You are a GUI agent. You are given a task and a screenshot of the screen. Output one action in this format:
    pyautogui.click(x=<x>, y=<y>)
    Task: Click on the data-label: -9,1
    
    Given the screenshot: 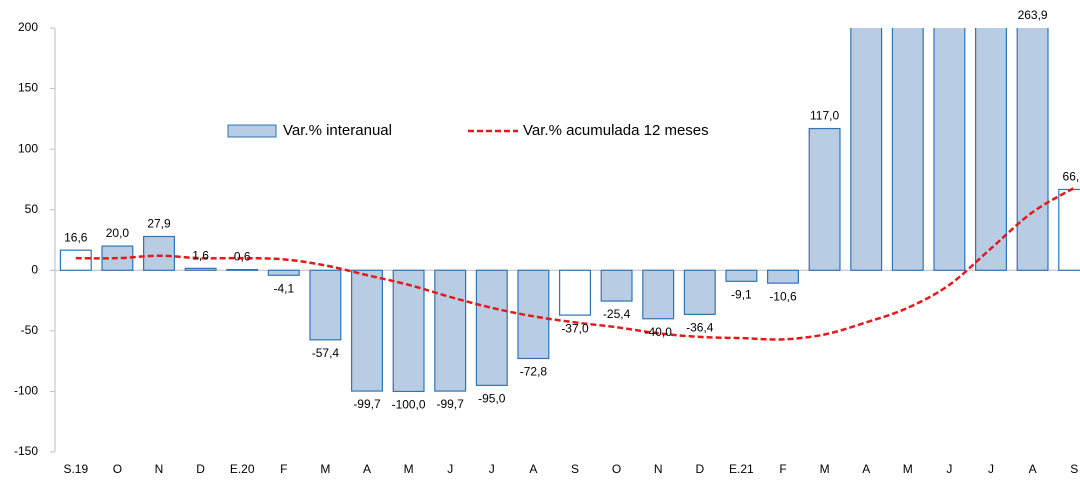 What is the action you would take?
    pyautogui.click(x=741, y=294)
    